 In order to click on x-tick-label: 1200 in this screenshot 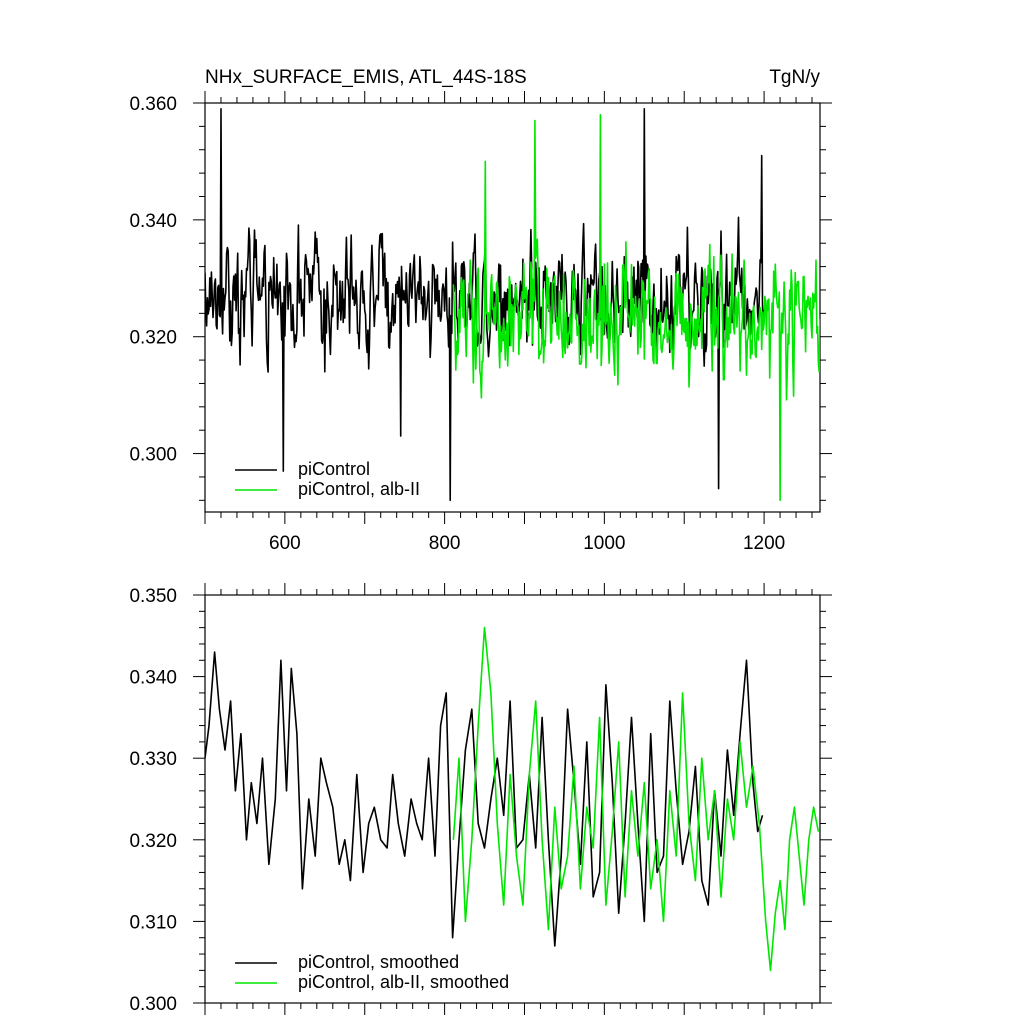, I will do `click(764, 543)`.